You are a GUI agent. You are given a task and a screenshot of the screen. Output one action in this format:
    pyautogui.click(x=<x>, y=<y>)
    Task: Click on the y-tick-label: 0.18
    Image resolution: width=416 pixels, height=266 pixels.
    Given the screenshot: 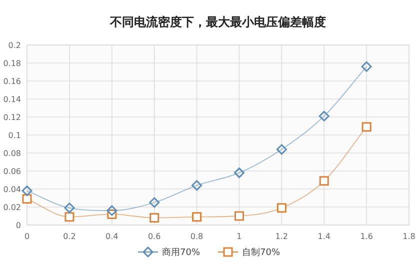 What is the action you would take?
    pyautogui.click(x=12, y=63)
    